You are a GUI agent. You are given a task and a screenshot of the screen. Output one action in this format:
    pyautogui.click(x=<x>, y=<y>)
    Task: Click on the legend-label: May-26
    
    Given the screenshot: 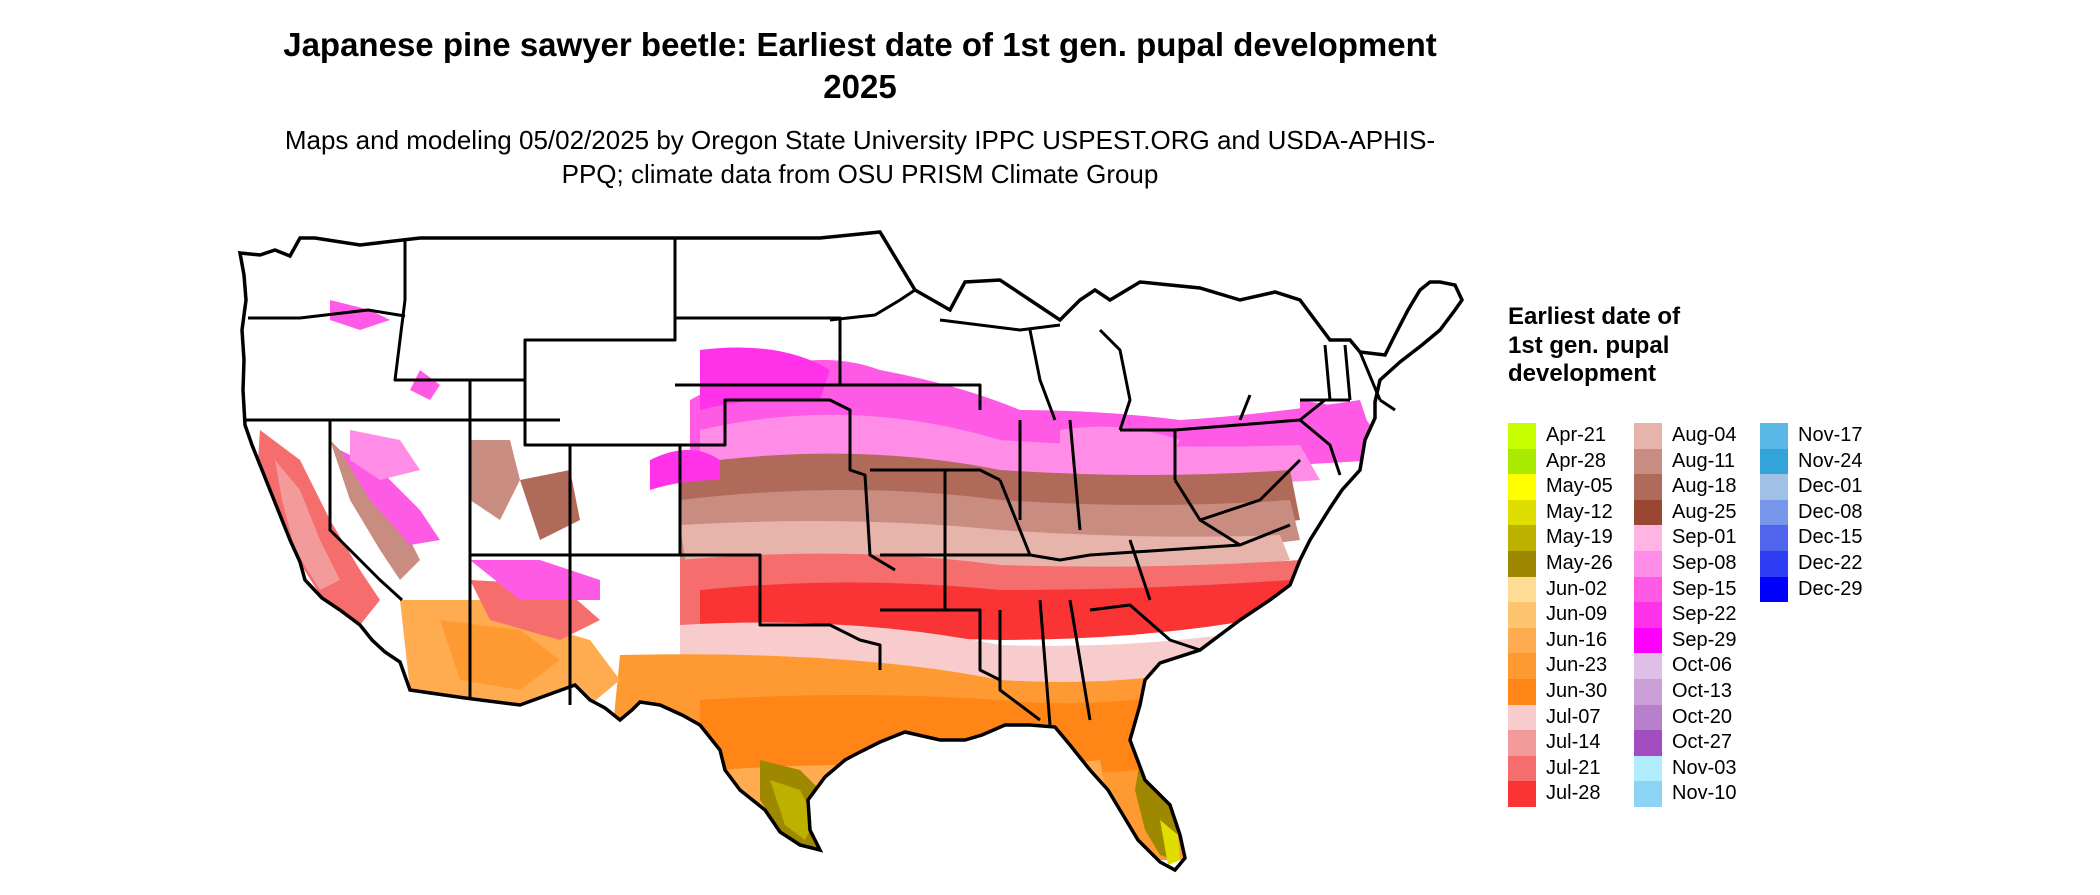 What is the action you would take?
    pyautogui.click(x=1579, y=562)
    